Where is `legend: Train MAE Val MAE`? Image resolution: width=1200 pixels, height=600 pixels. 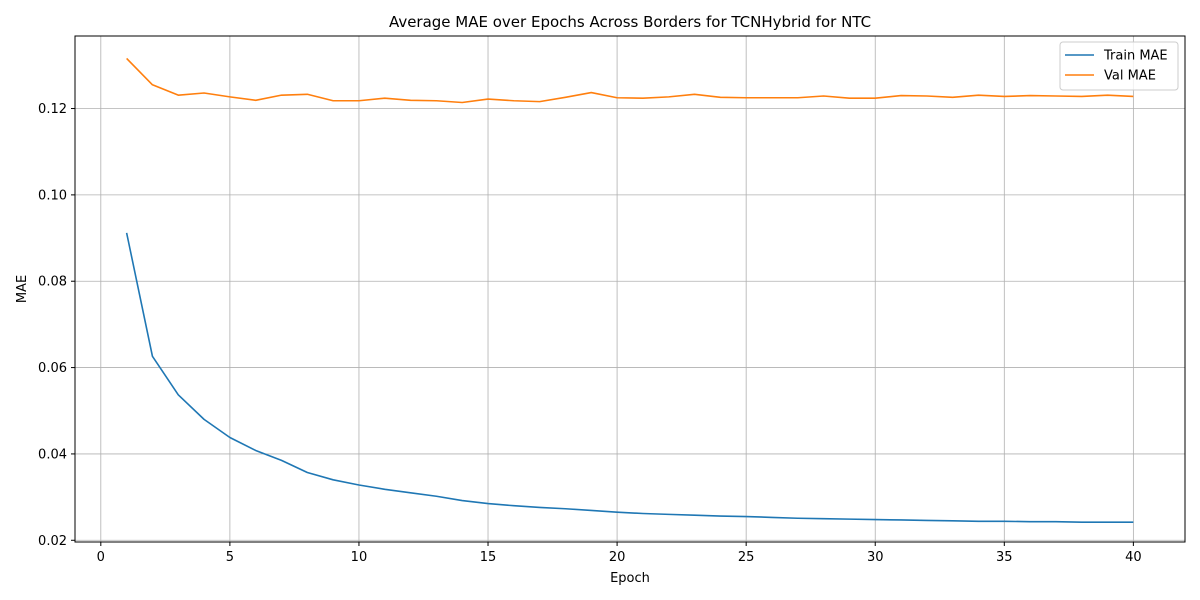
legend: Train MAE Val MAE is located at coordinates (1119, 66).